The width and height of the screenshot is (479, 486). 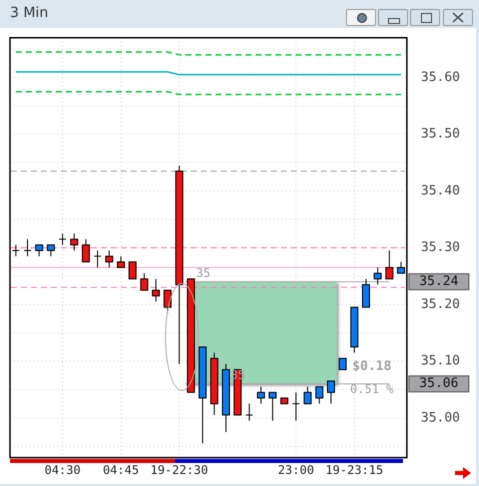 I want to click on ref-line-label: 35.06, so click(x=438, y=384).